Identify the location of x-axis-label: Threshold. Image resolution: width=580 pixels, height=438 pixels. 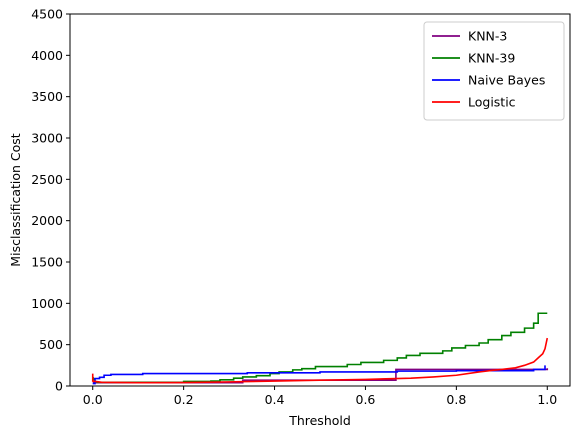
(319, 420).